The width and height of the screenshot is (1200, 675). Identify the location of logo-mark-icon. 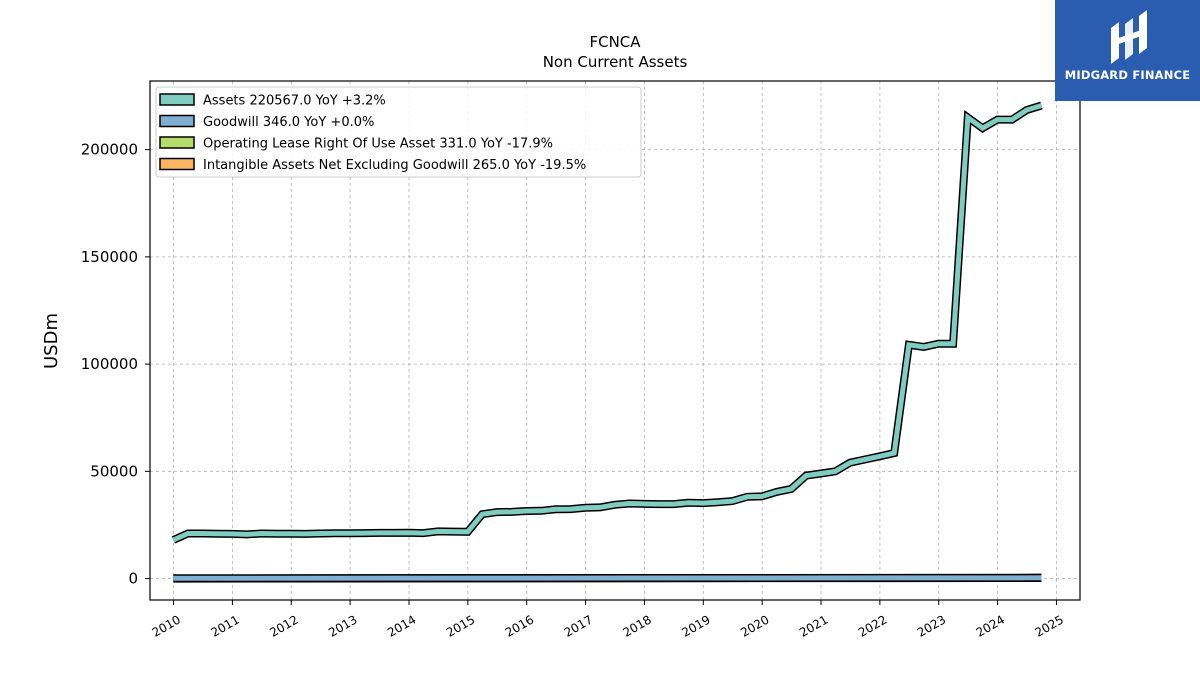
(1129, 37).